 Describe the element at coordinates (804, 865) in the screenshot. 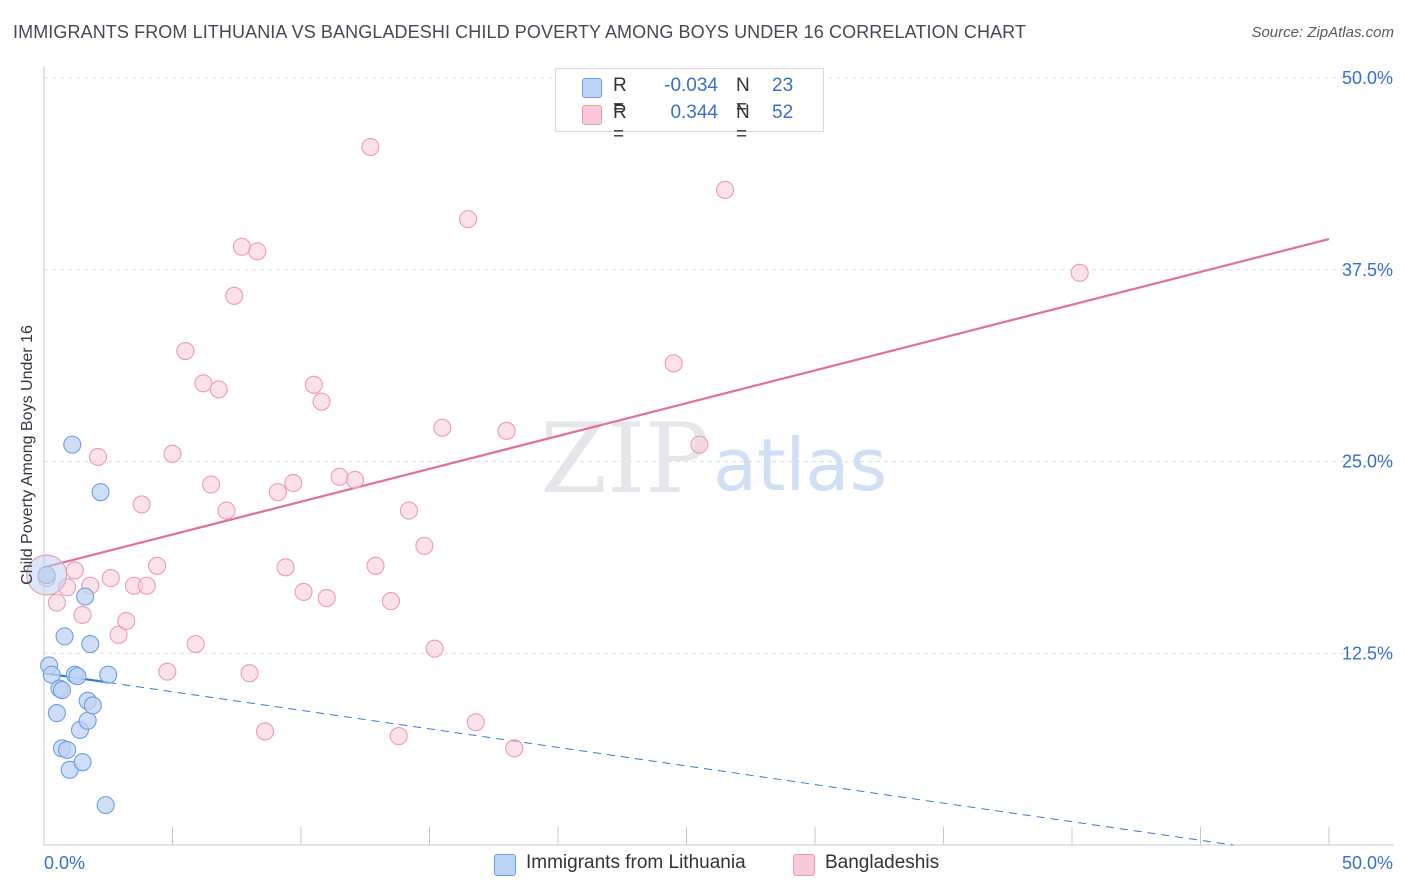

I see `legend-swatch-bangladeshis` at that location.